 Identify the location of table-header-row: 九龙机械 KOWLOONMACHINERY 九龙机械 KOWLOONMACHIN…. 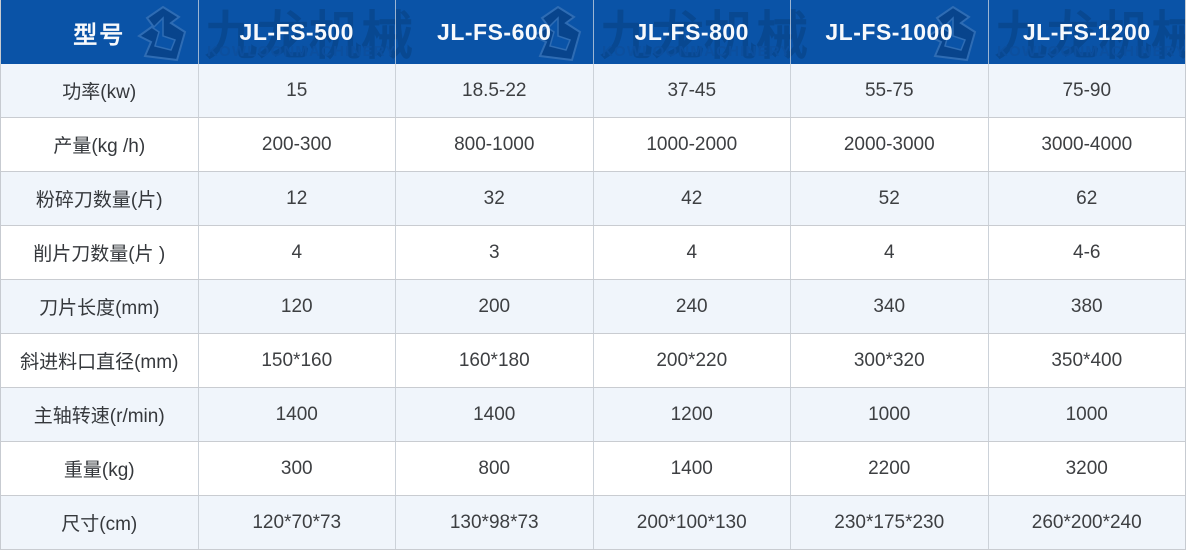
(593, 32).